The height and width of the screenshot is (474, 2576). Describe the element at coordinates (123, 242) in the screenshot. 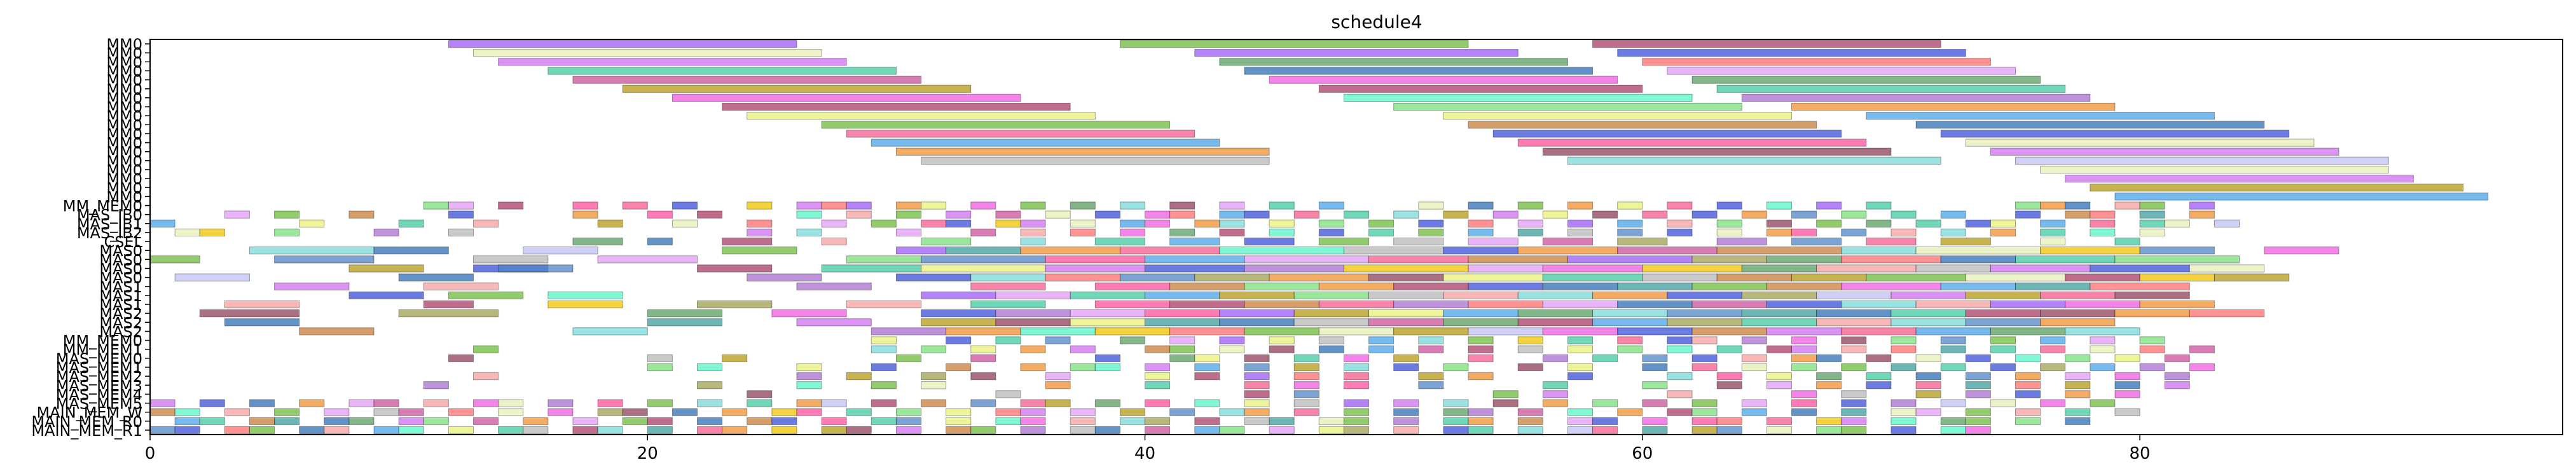

I see `y-tick-label: CSEL` at that location.